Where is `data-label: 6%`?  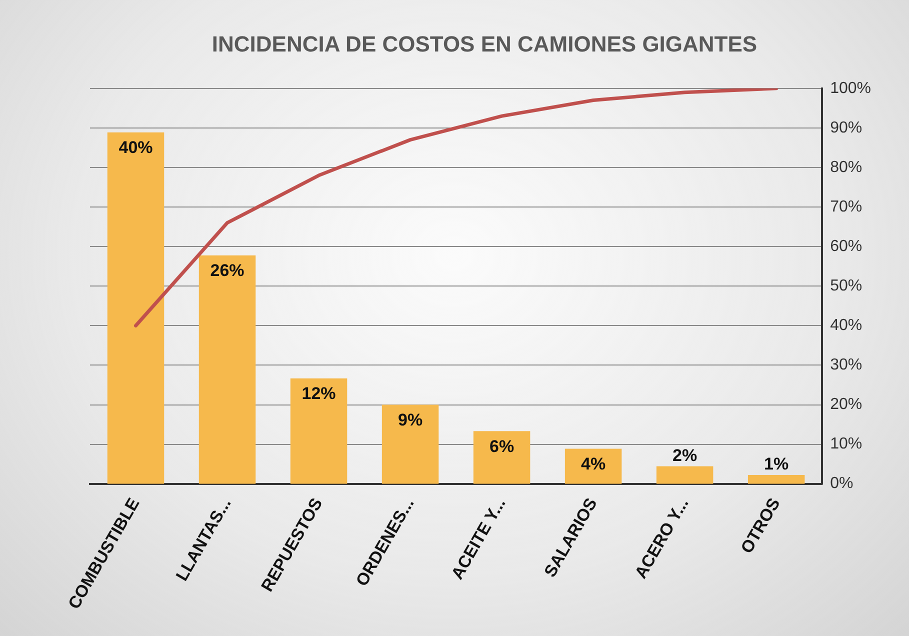 data-label: 6% is located at coordinates (502, 446).